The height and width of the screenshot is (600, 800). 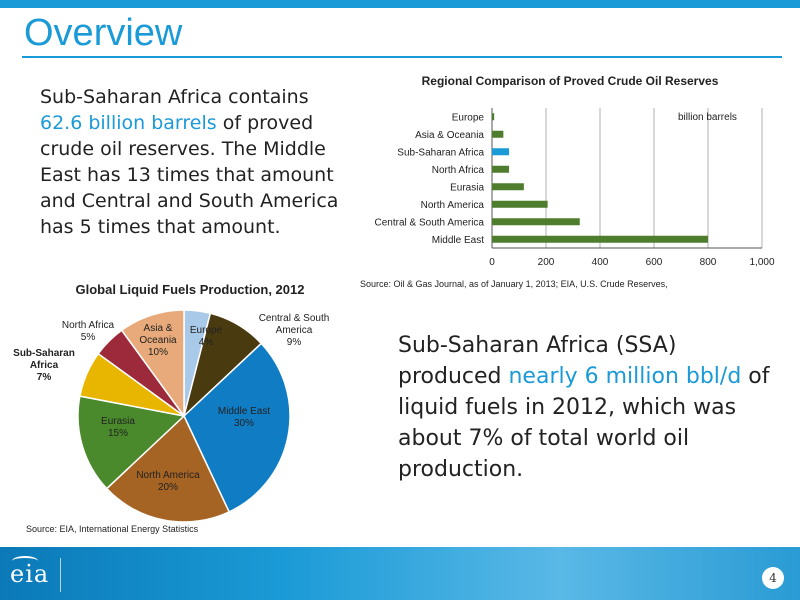 I want to click on pie-label-line: 10%, so click(x=158, y=352).